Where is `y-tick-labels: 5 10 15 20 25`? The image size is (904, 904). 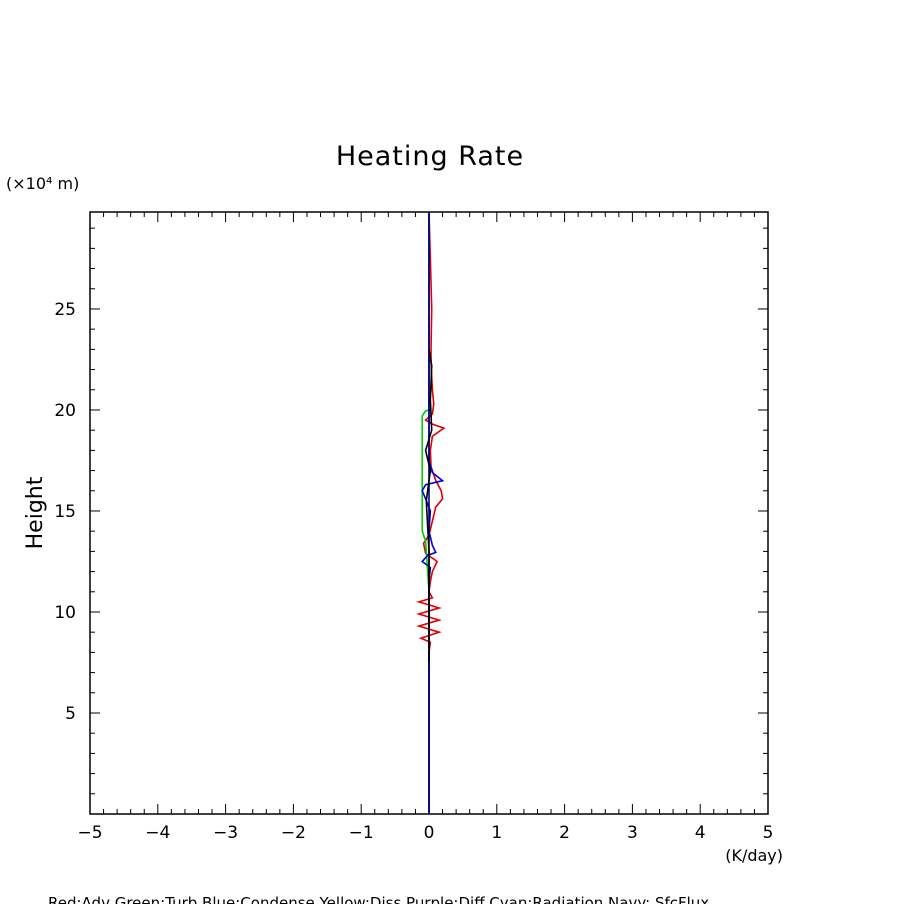
y-tick-labels: 5 10 15 20 25 is located at coordinates (65, 512).